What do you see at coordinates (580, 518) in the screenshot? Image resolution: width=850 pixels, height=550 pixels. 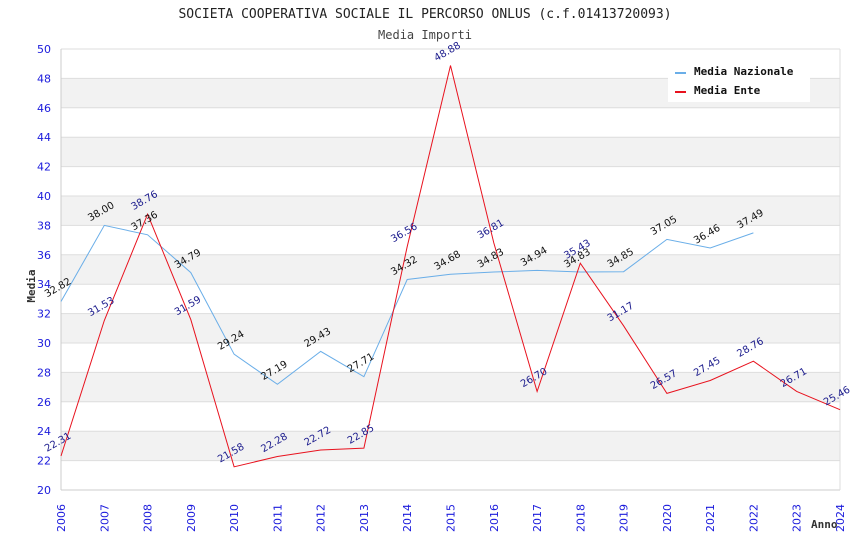 I see `x-tick-label: 2018` at bounding box center [580, 518].